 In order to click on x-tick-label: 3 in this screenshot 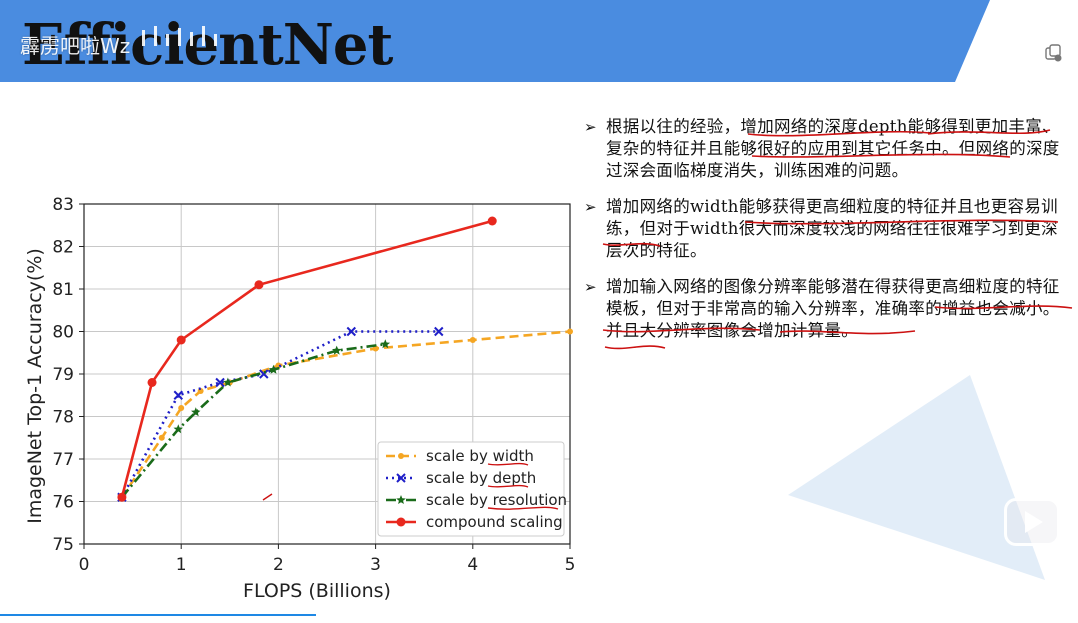, I will do `click(375, 565)`.